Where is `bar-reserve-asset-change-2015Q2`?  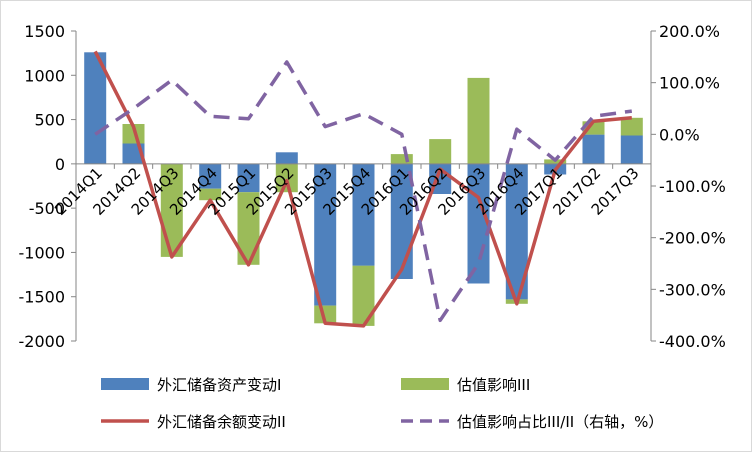 bar-reserve-asset-change-2015Q2 is located at coordinates (287, 158).